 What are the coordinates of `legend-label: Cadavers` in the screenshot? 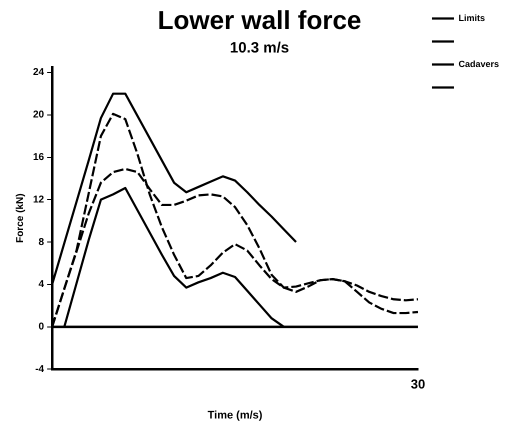 It's located at (479, 63).